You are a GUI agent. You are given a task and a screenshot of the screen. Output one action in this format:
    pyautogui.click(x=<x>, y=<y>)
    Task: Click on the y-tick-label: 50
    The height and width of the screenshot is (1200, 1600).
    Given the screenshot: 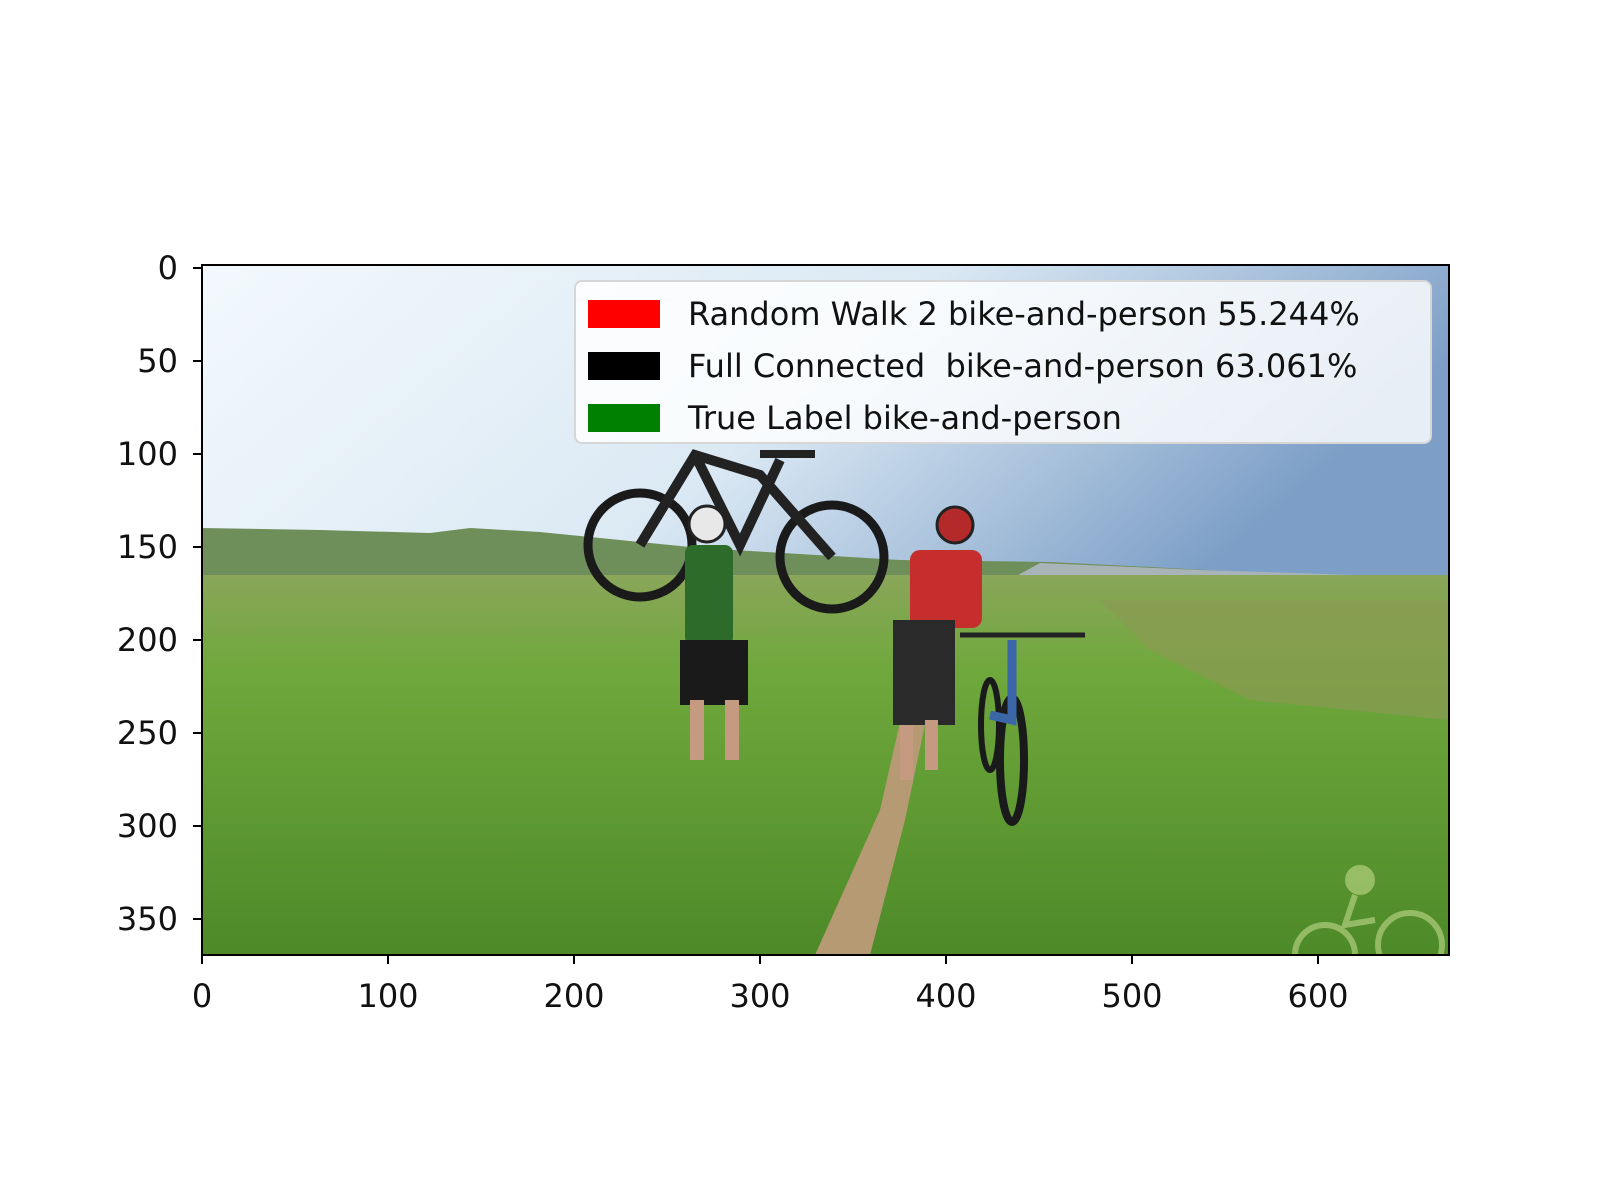 What is the action you would take?
    pyautogui.click(x=157, y=361)
    